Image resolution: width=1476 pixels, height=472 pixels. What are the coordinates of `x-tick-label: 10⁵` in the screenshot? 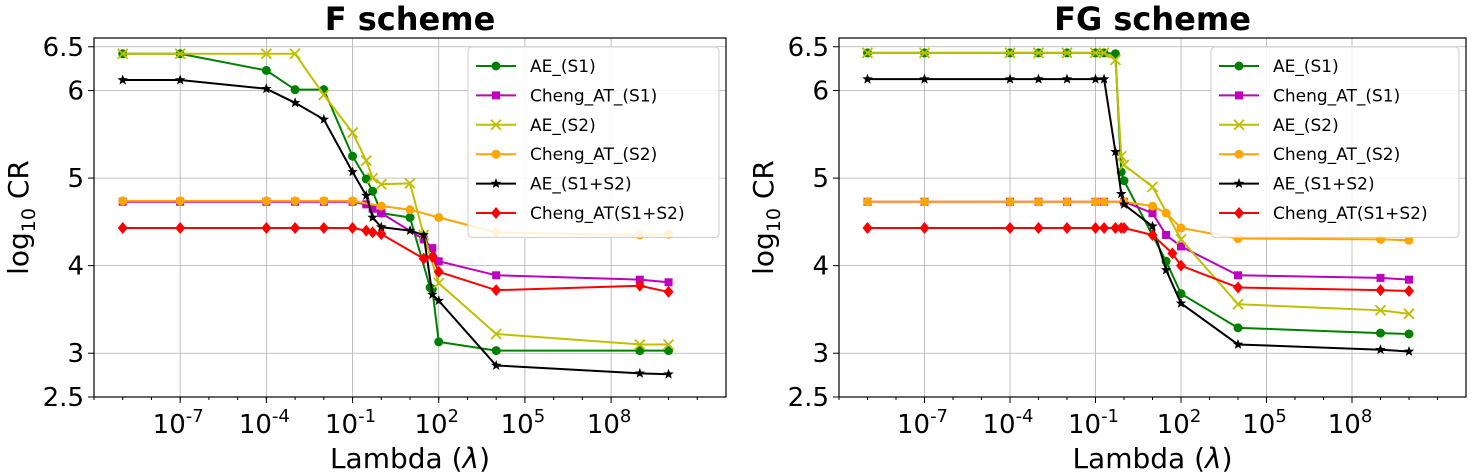 It's located at (523, 423).